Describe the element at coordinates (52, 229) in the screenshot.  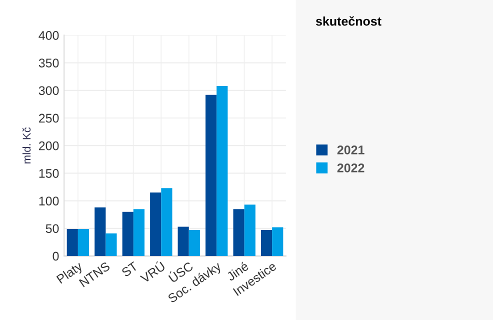
I see `y-tick-label: 50` at that location.